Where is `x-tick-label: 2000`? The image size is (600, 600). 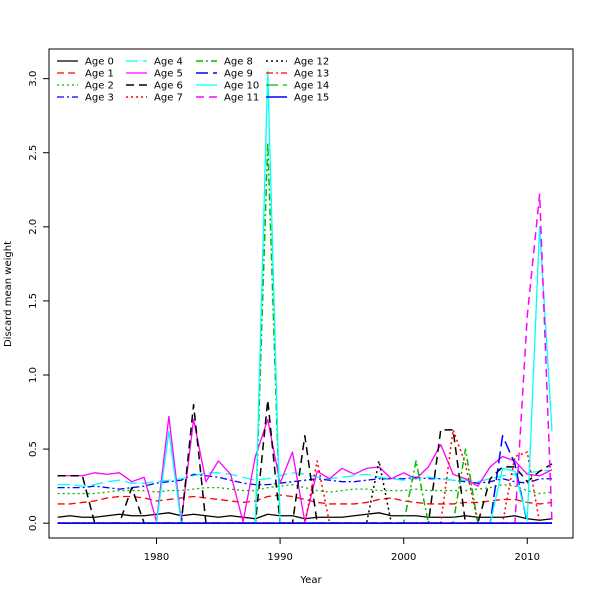 x-tick-label: 2000 is located at coordinates (403, 557).